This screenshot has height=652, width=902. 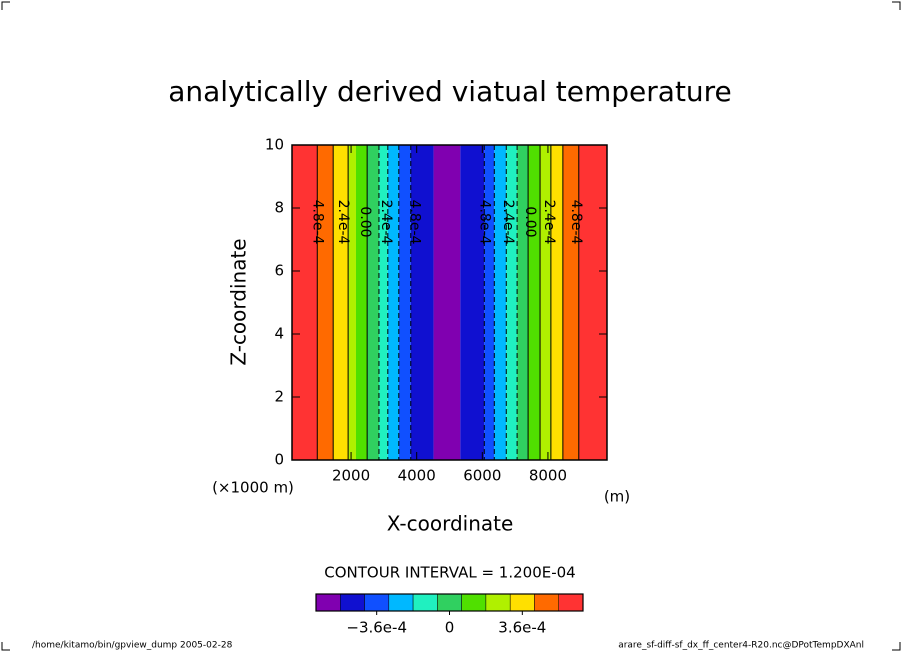 I want to click on x-tick-label: 6000, so click(x=482, y=476).